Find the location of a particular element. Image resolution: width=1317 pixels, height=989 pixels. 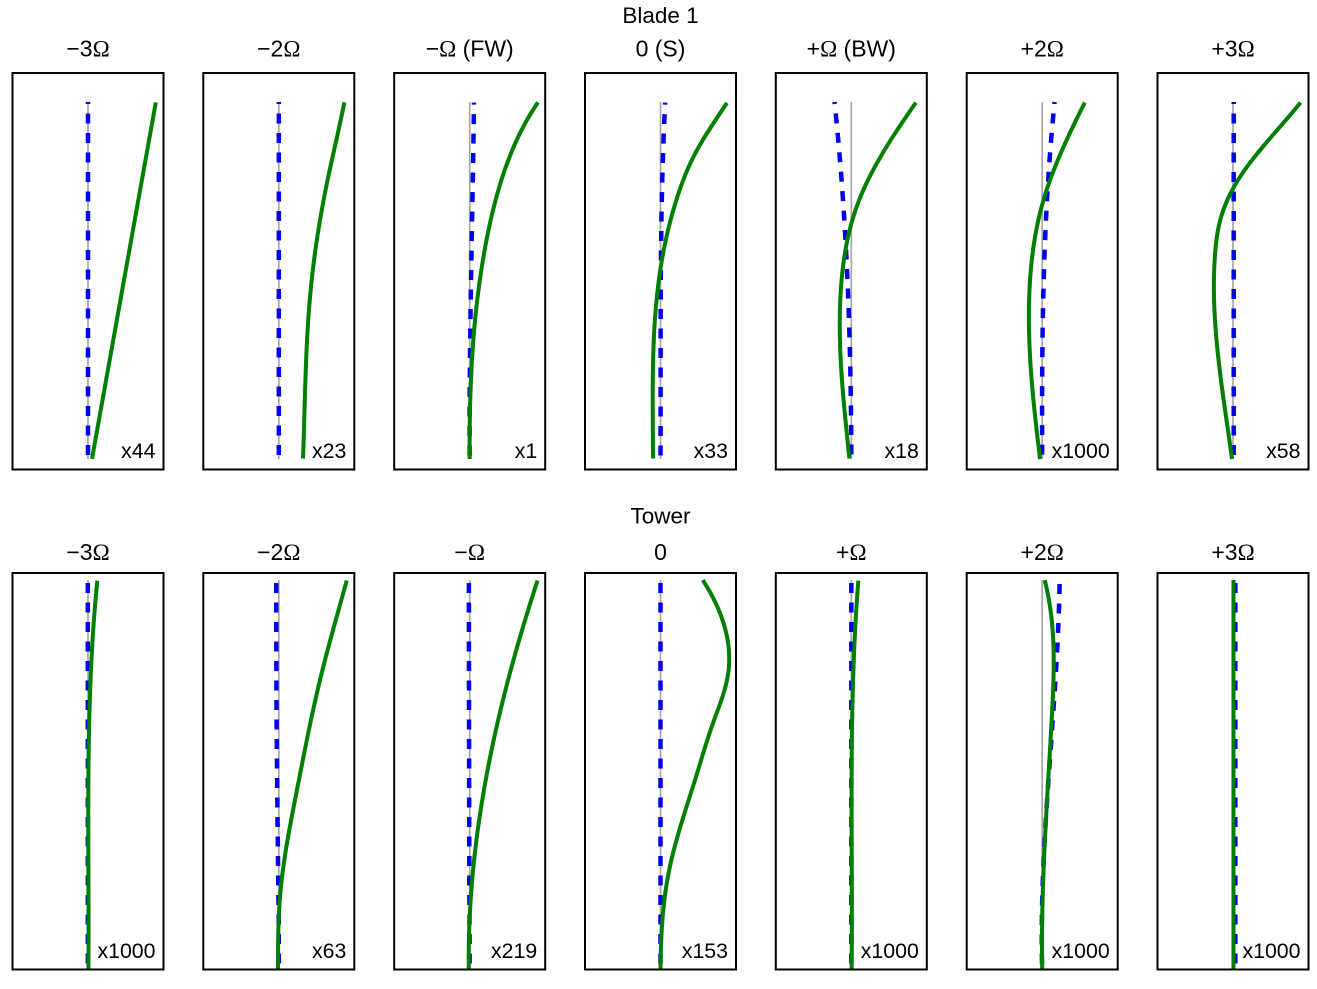

svg-text: x18 is located at coordinates (901, 451).